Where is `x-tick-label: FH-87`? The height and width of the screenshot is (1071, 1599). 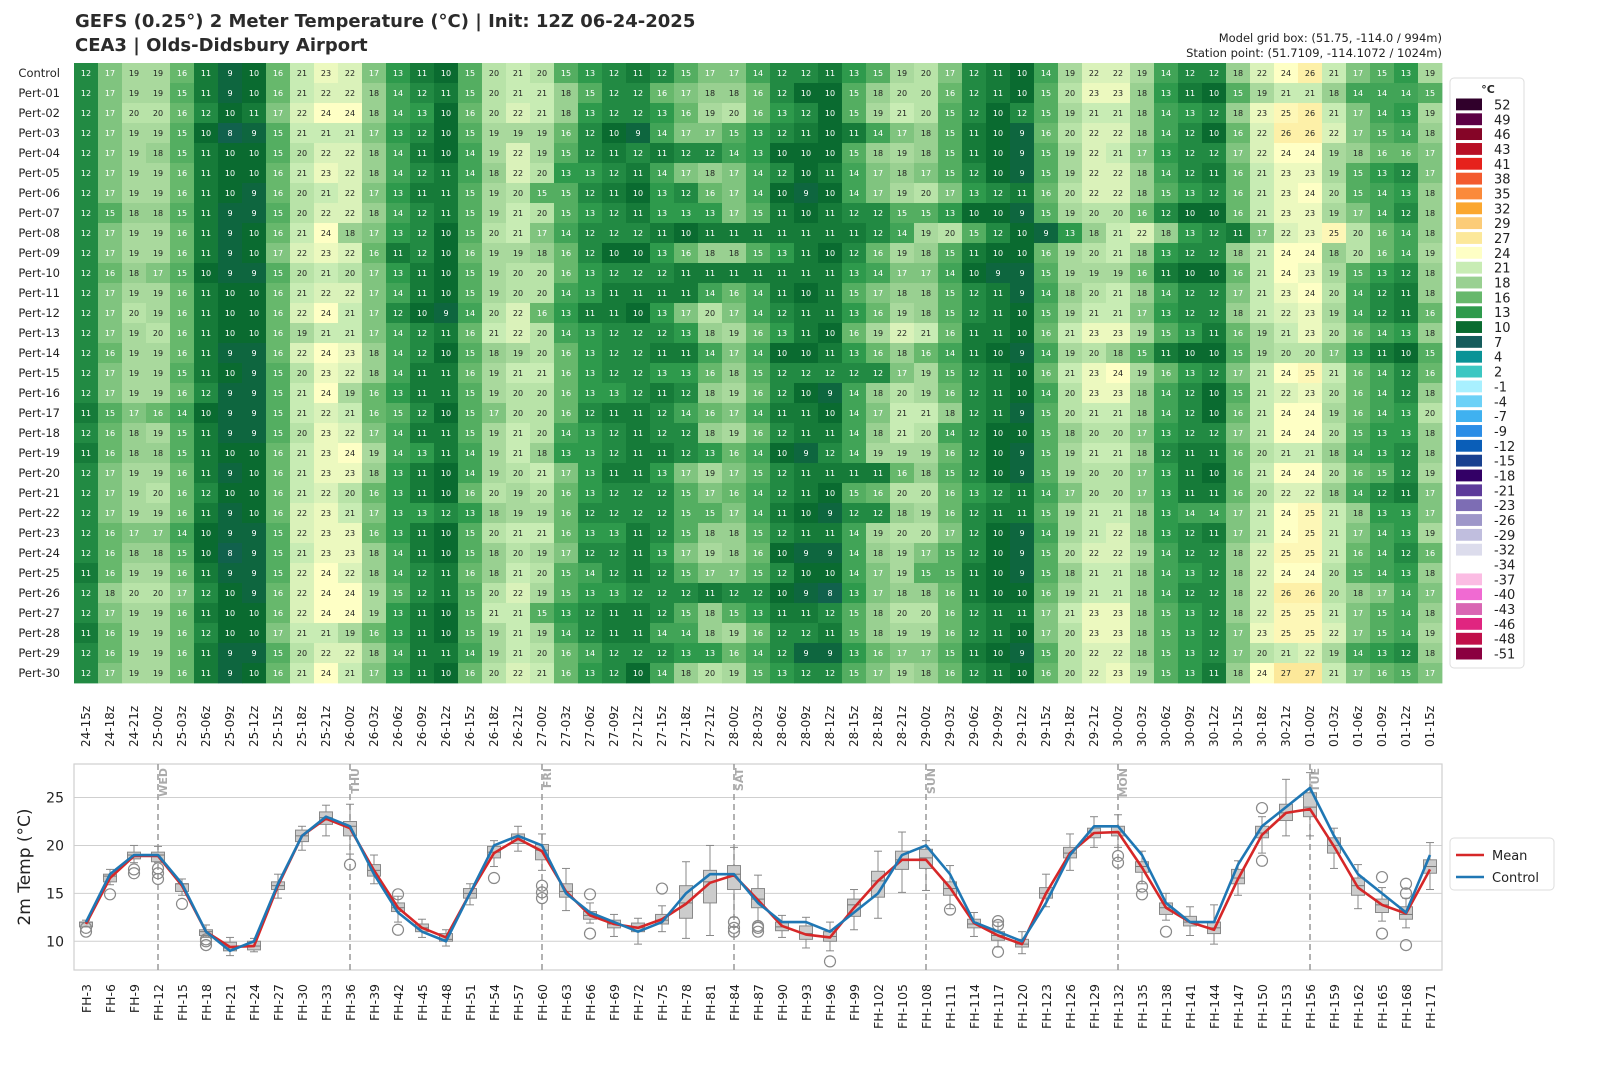
x-tick-label: FH-87 is located at coordinates (758, 1002).